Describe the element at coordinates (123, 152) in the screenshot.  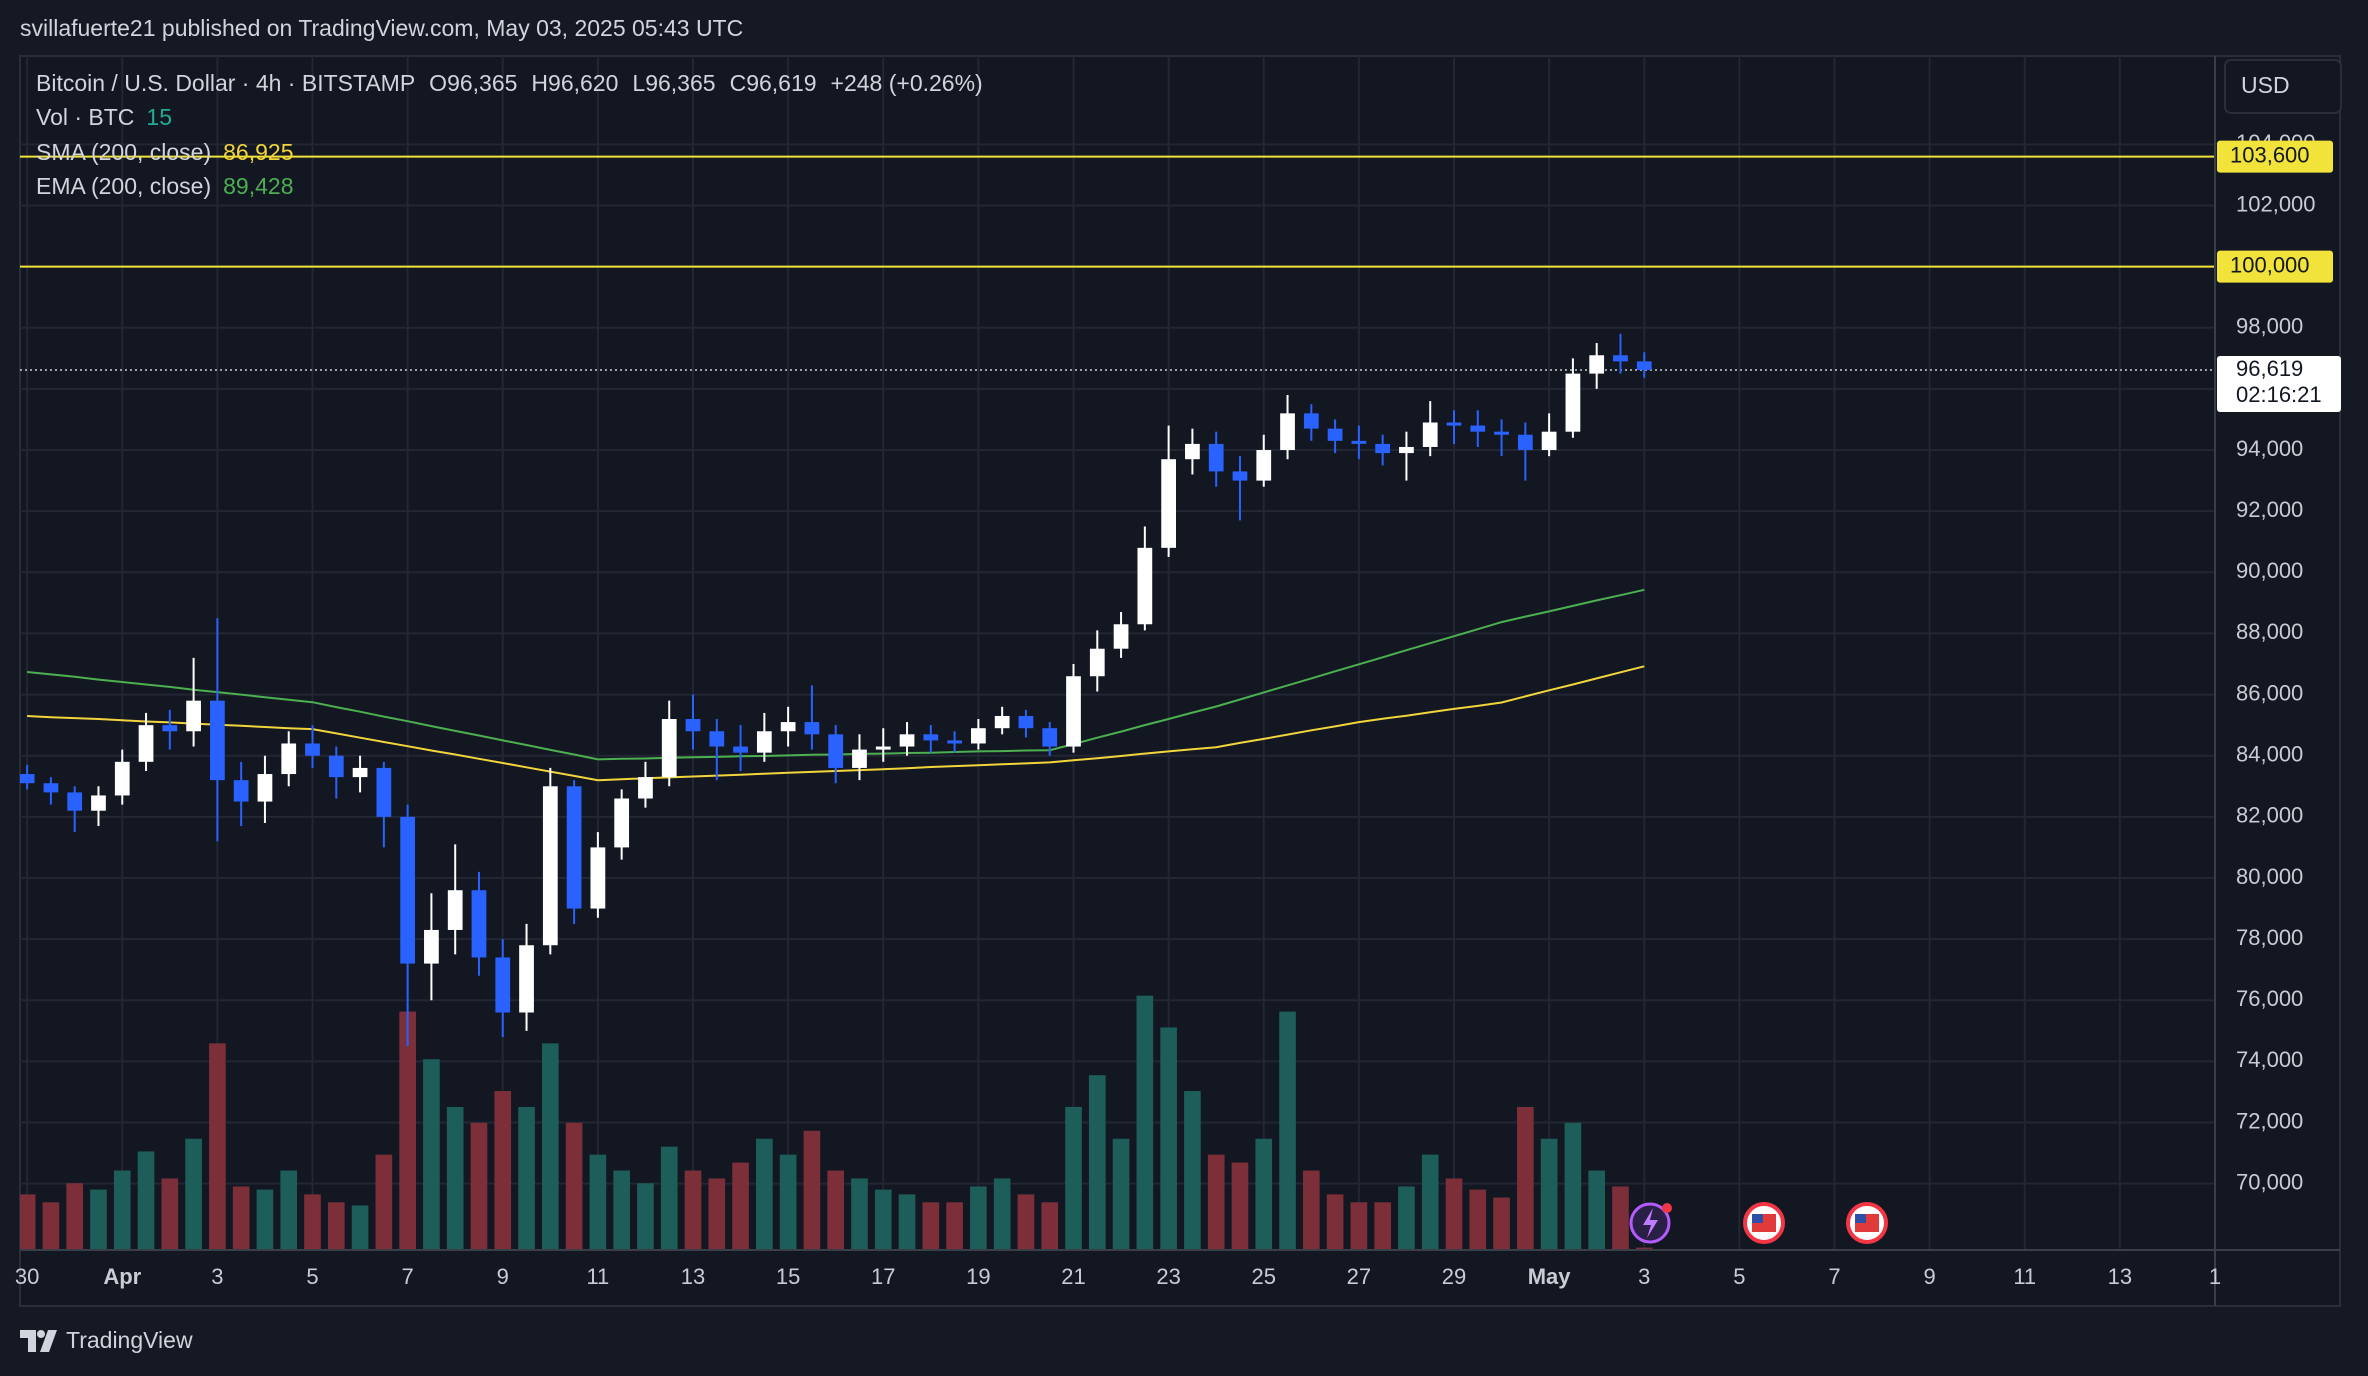
I see `indicator-name: SMA (200, close)` at that location.